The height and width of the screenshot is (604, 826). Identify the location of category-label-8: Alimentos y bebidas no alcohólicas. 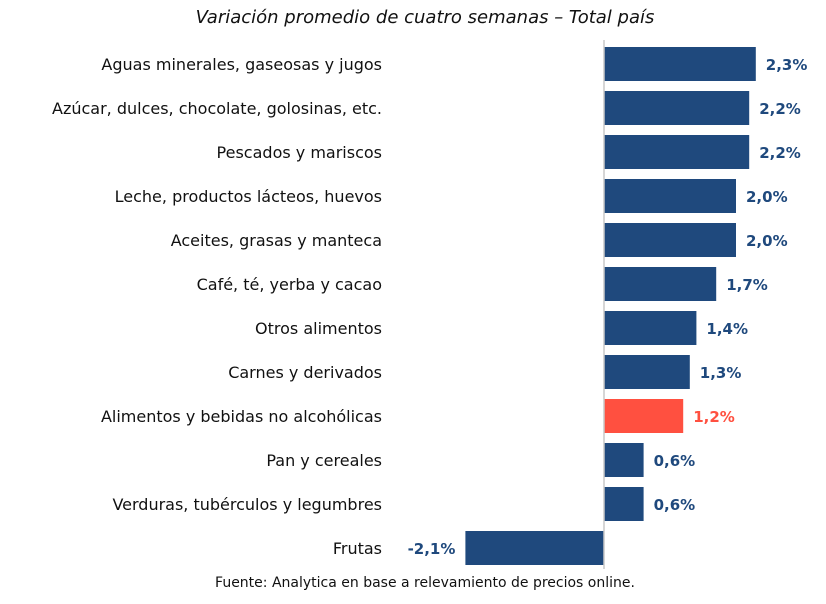
(241, 416).